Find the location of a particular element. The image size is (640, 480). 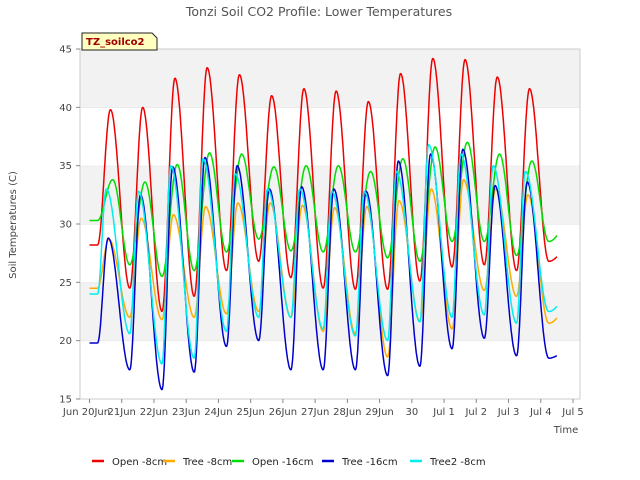

y-tick-label: 15 is located at coordinates (65, 400).